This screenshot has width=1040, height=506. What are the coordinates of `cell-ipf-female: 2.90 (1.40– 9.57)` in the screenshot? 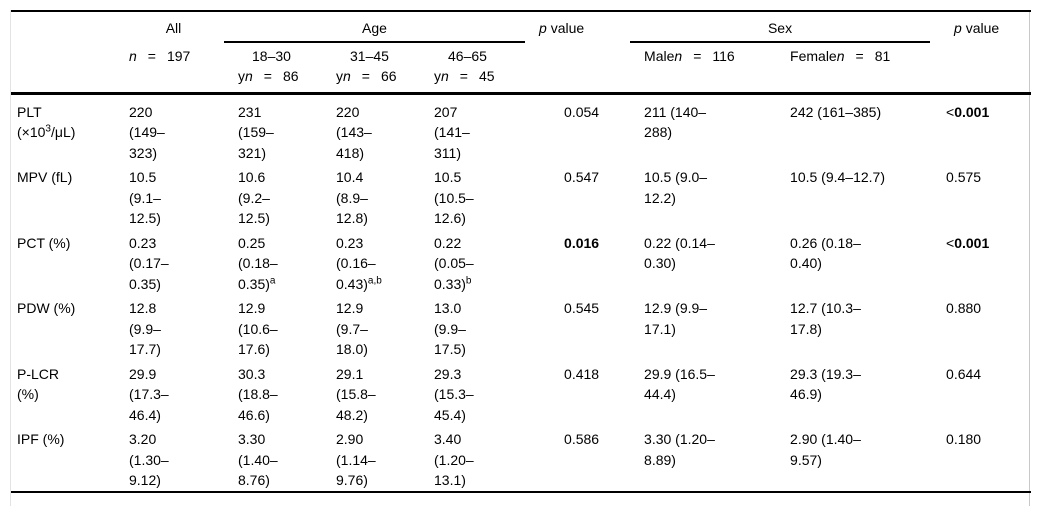 It's located at (825, 449).